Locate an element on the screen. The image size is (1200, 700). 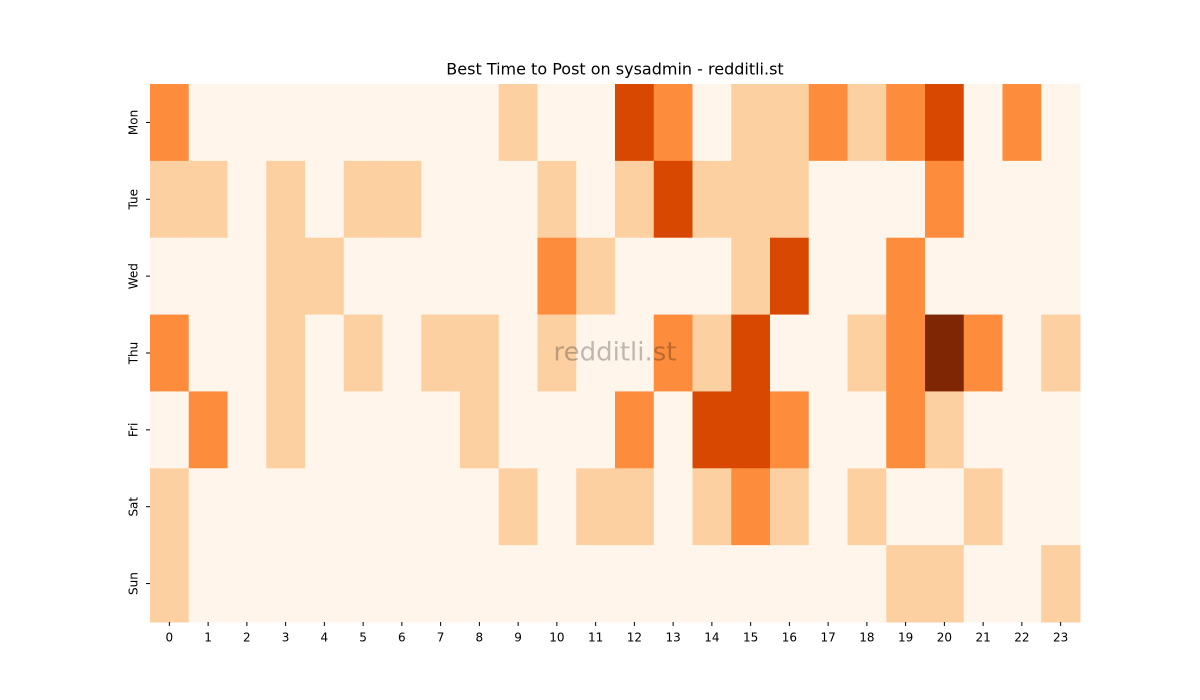
x-tick-label: 8 is located at coordinates (480, 638).